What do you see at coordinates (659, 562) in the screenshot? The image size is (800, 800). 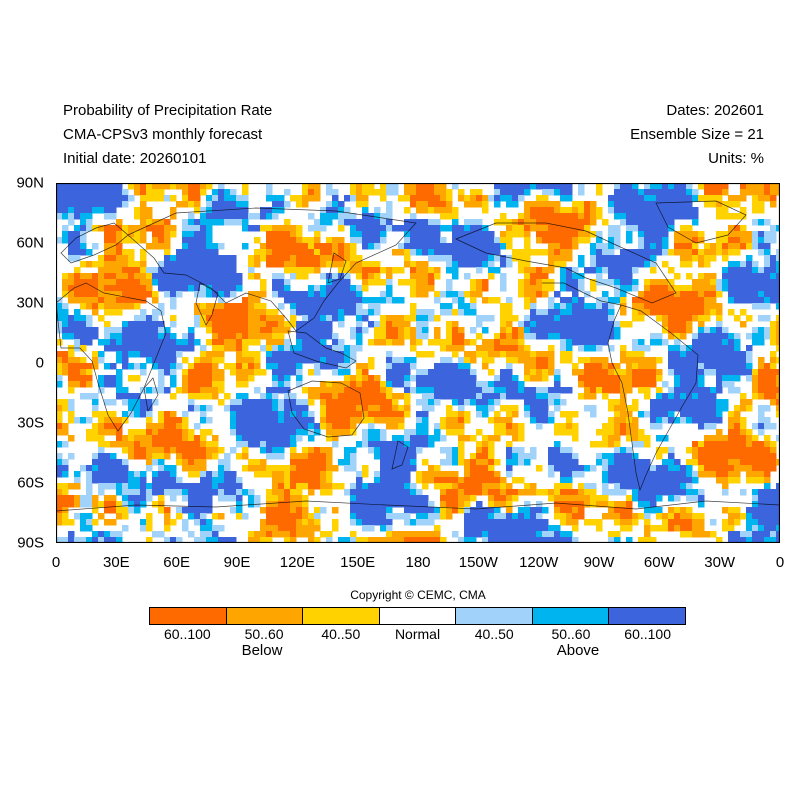 I see `lon-tick-label: 60W` at bounding box center [659, 562].